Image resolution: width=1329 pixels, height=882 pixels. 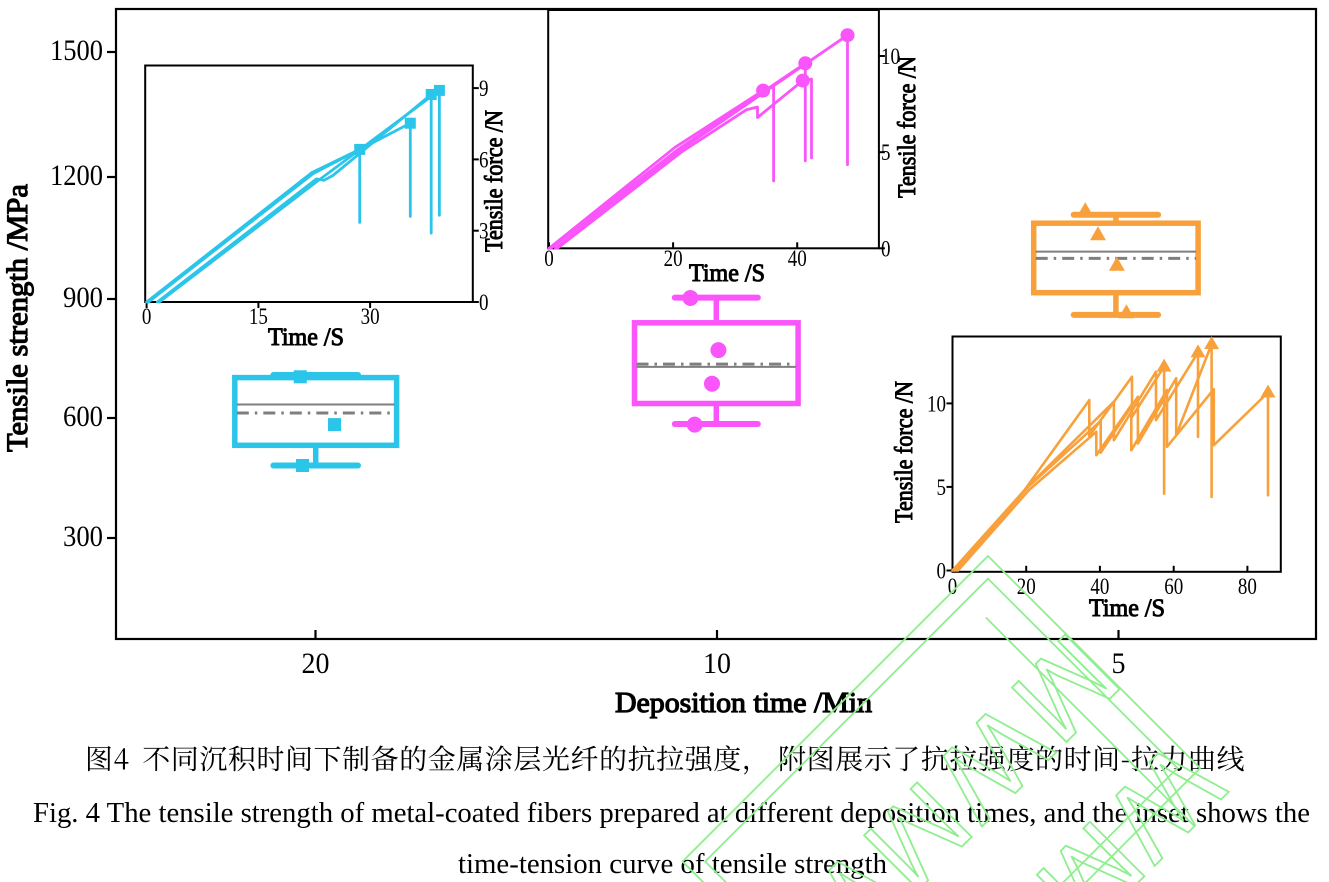 I want to click on svg-text: 600, so click(x=83, y=416).